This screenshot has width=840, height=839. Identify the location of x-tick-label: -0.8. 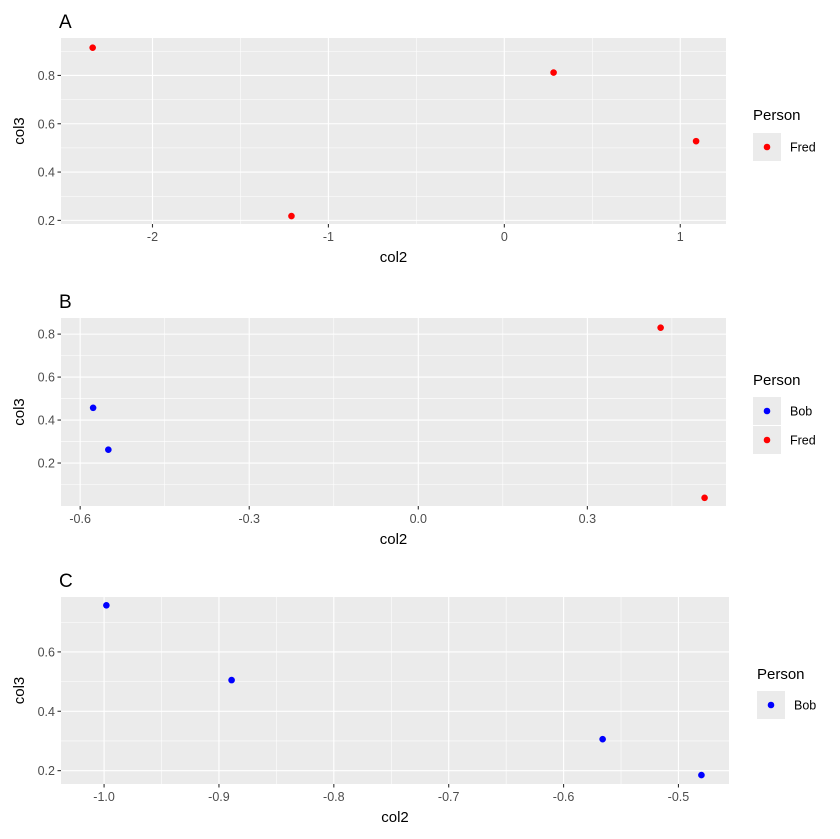
(334, 797).